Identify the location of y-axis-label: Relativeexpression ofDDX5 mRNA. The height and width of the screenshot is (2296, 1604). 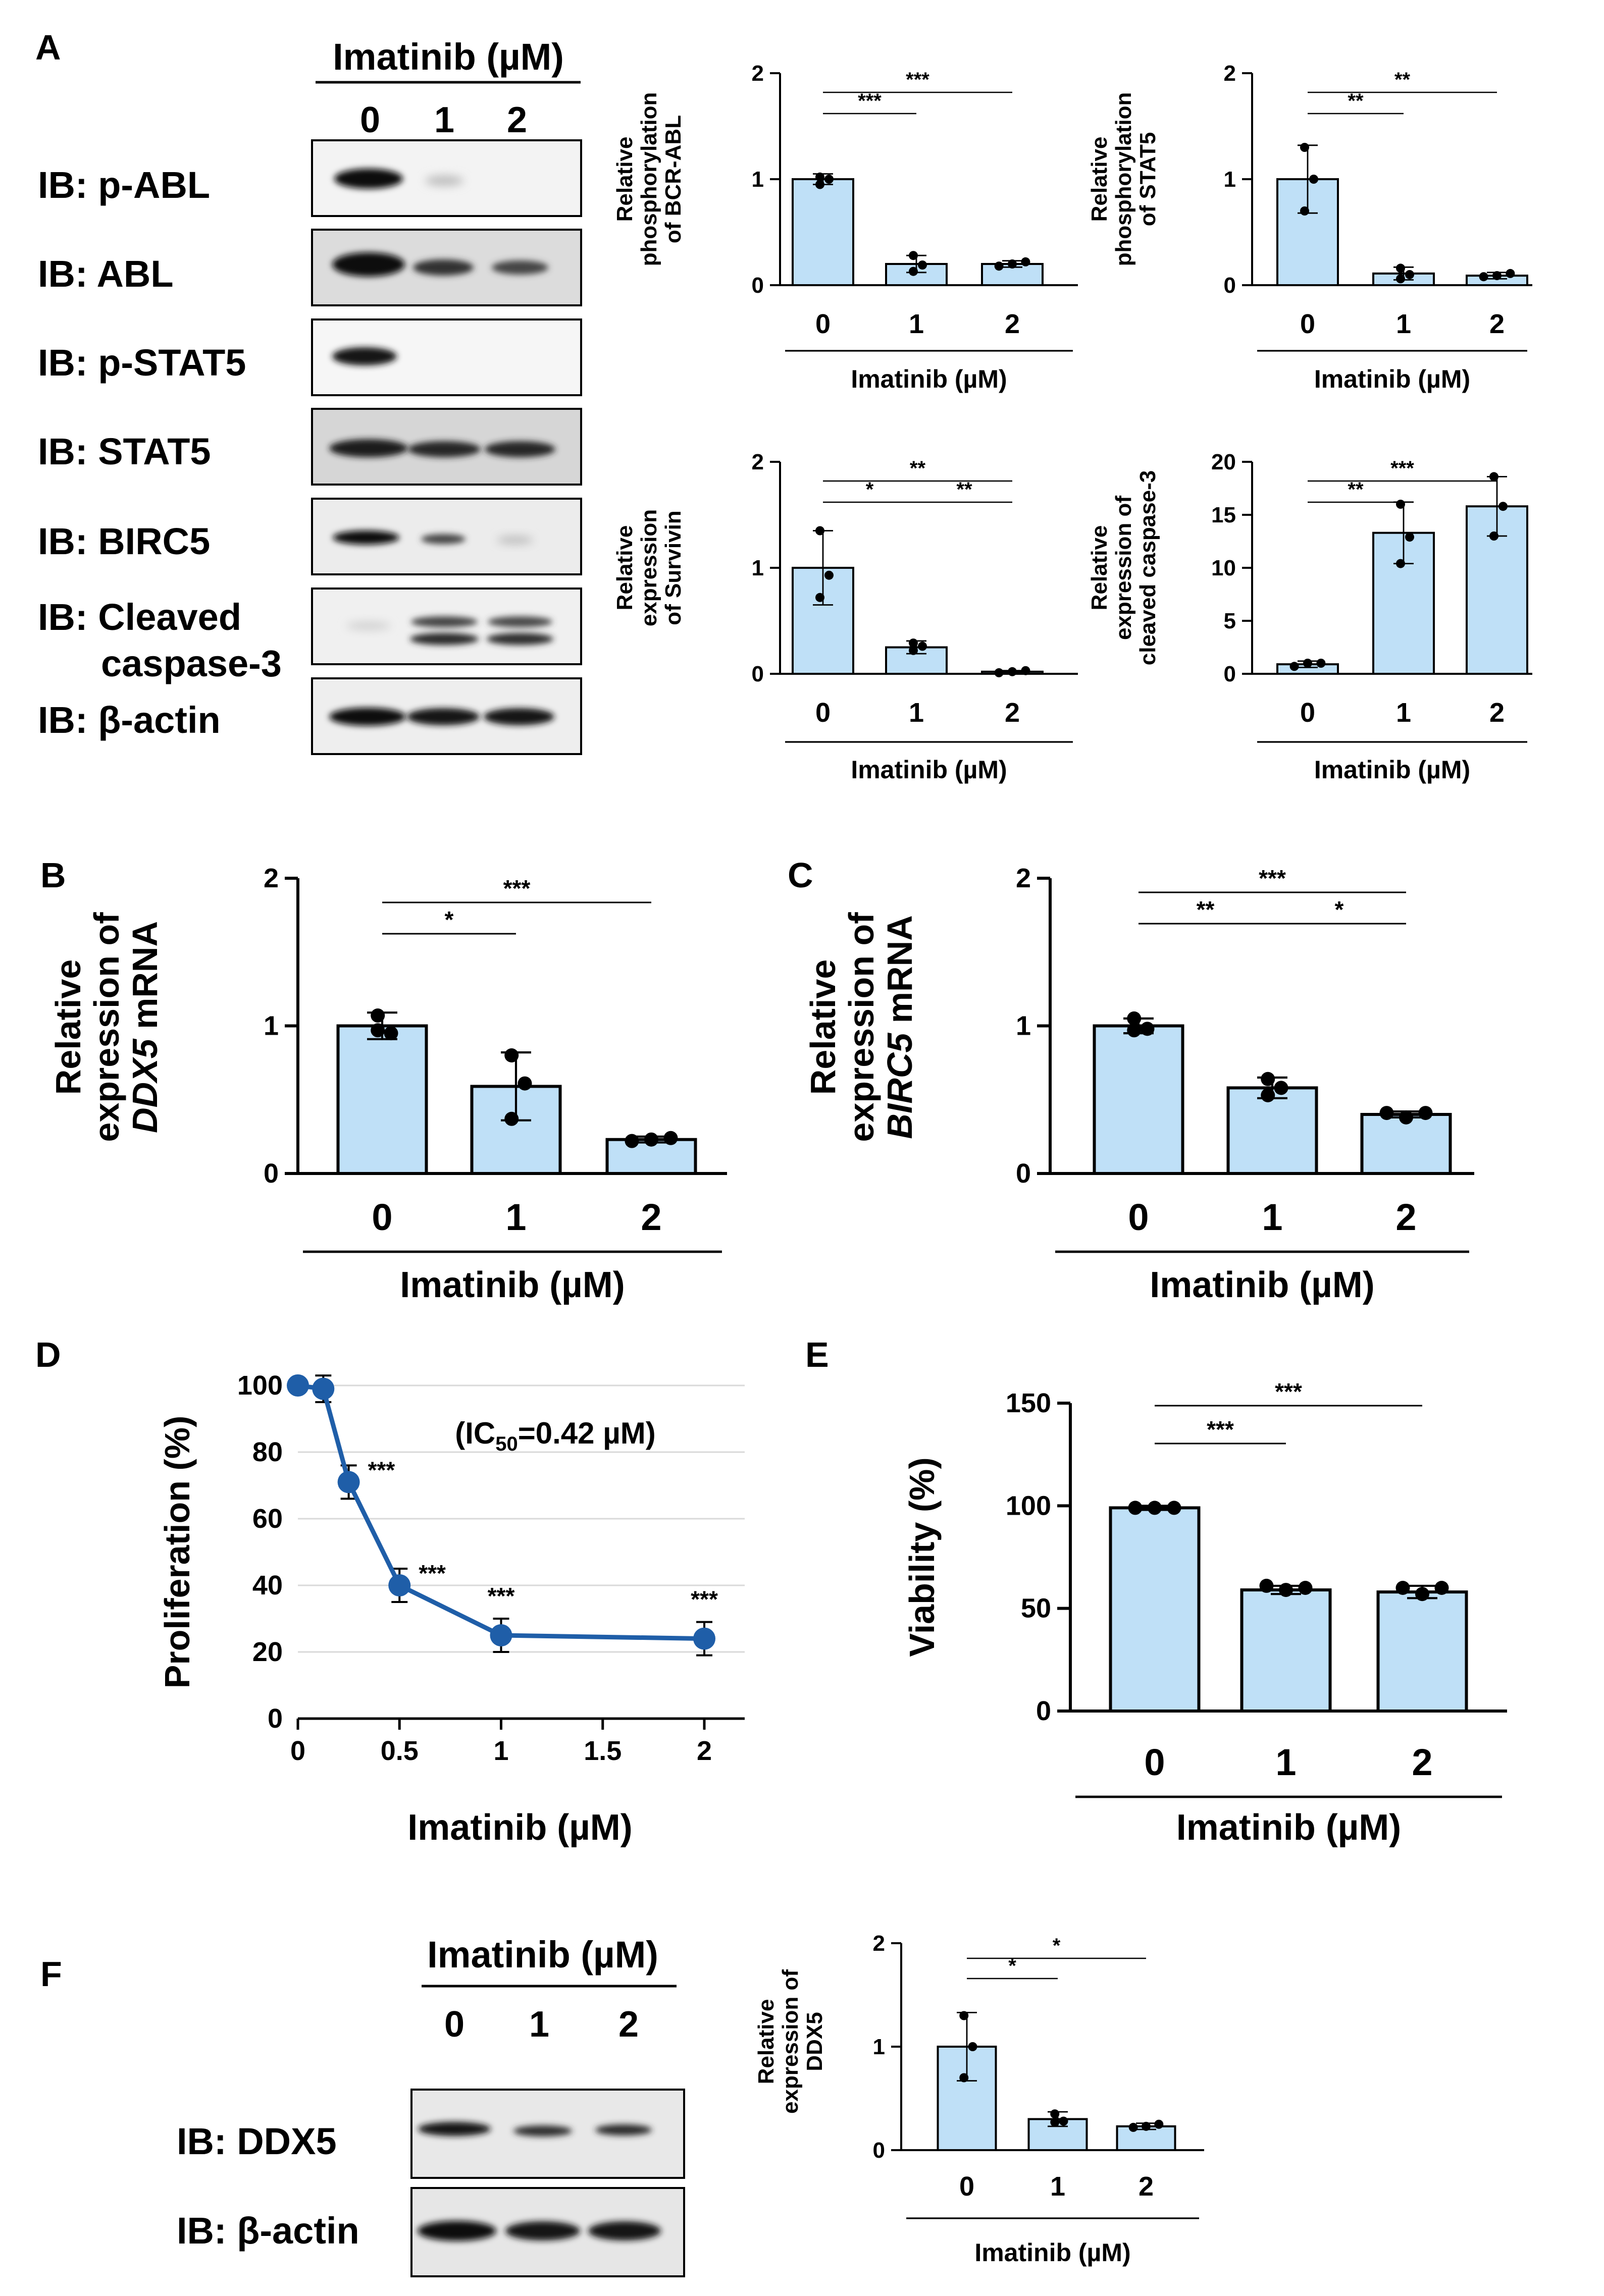
(106, 1027).